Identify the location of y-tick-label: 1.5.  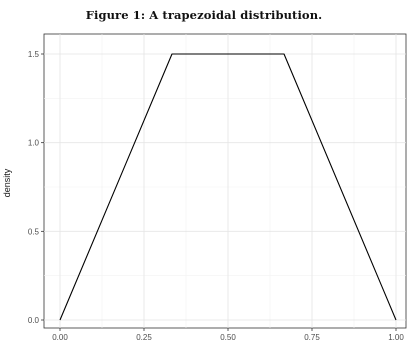
(34, 54).